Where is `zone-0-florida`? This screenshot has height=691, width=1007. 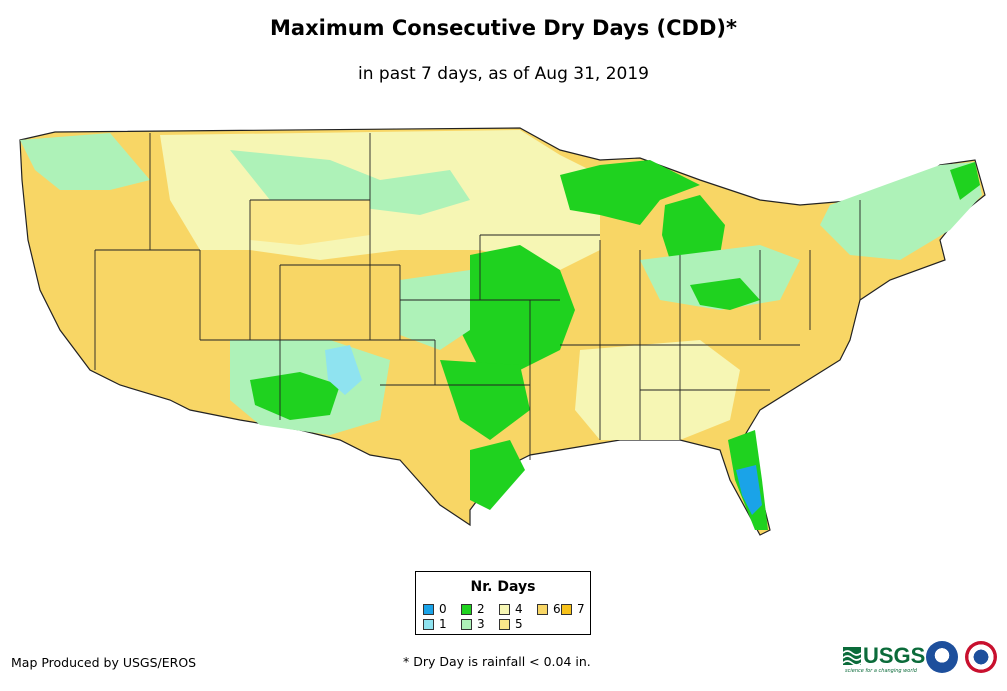 zone-0-florida is located at coordinates (749, 490).